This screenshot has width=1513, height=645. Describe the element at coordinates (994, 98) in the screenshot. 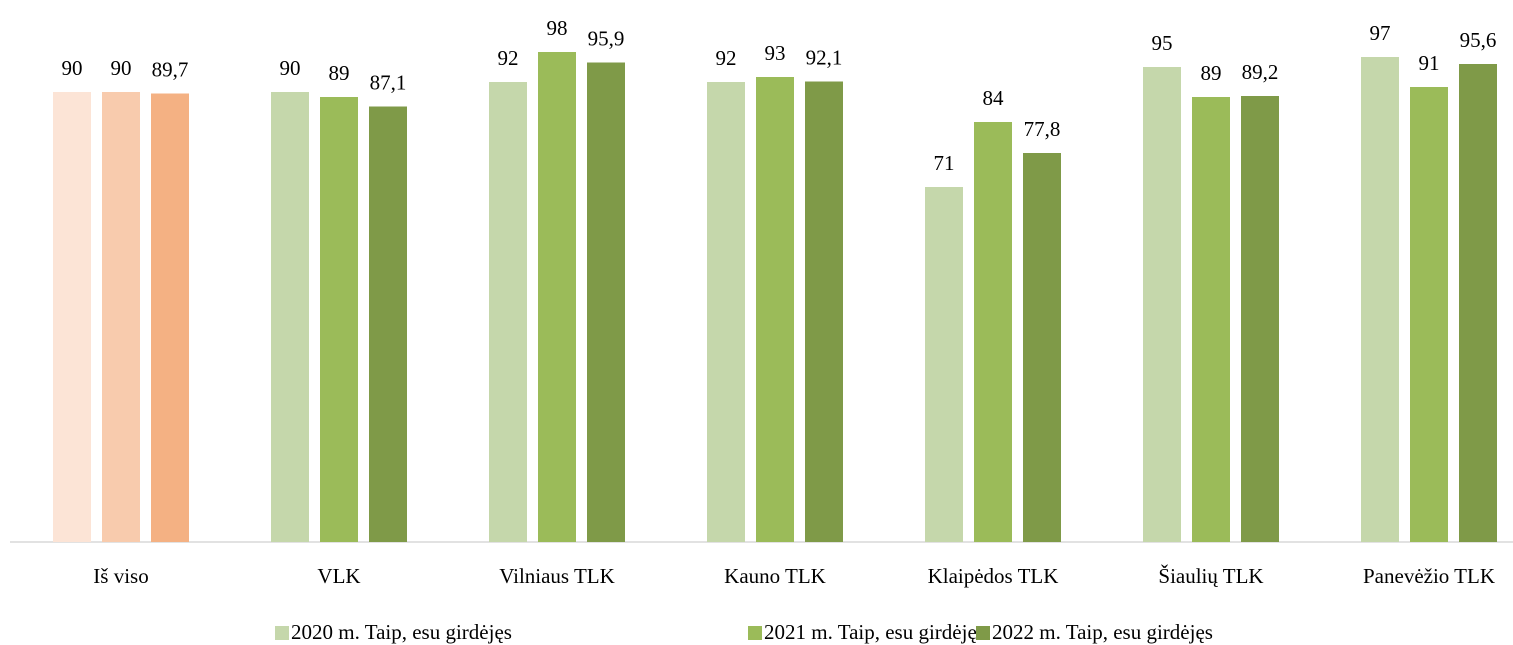

I see `data-label: 84` at that location.